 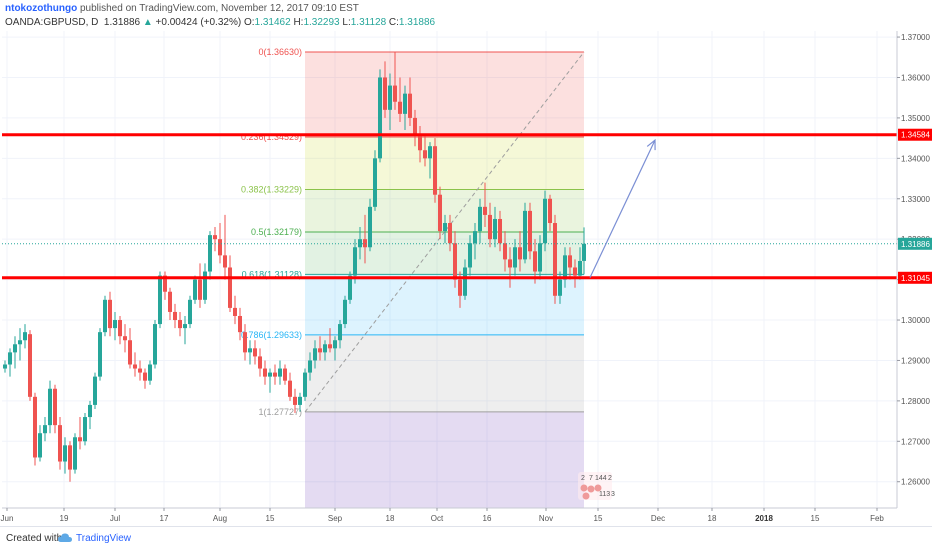 I want to click on badge-count: 7, so click(x=591, y=478).